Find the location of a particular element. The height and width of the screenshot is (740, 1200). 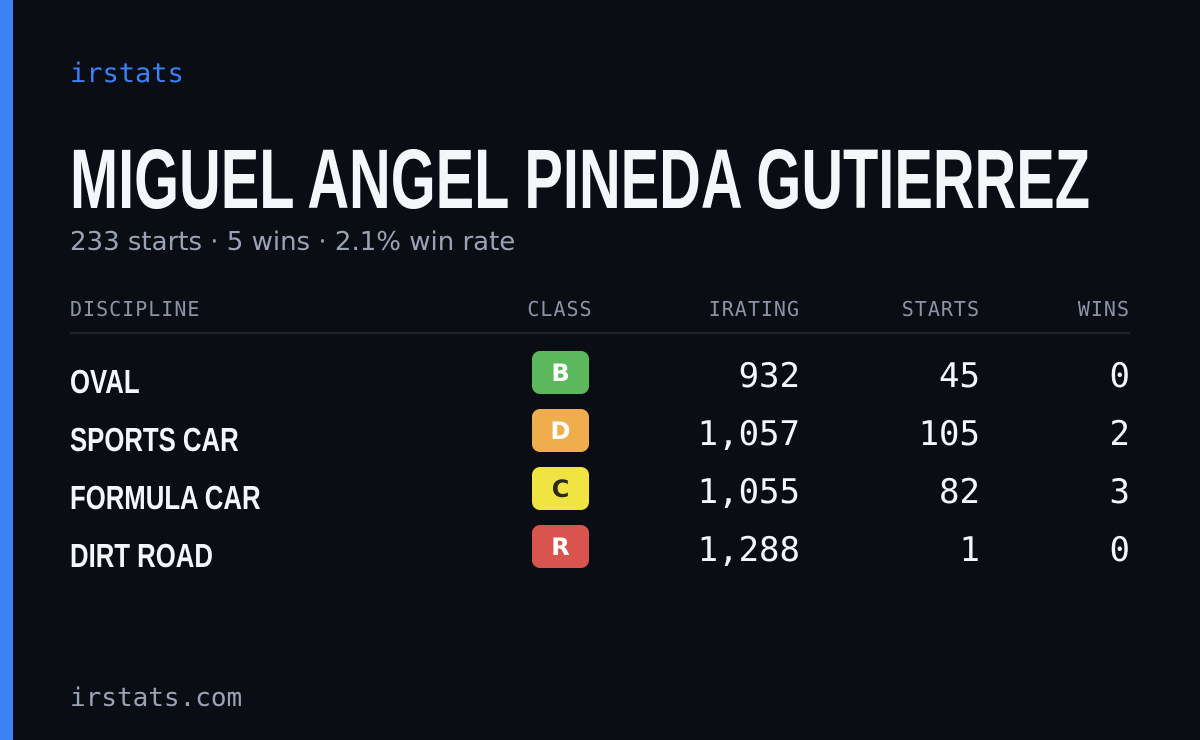

wins: 2 is located at coordinates (1120, 434).